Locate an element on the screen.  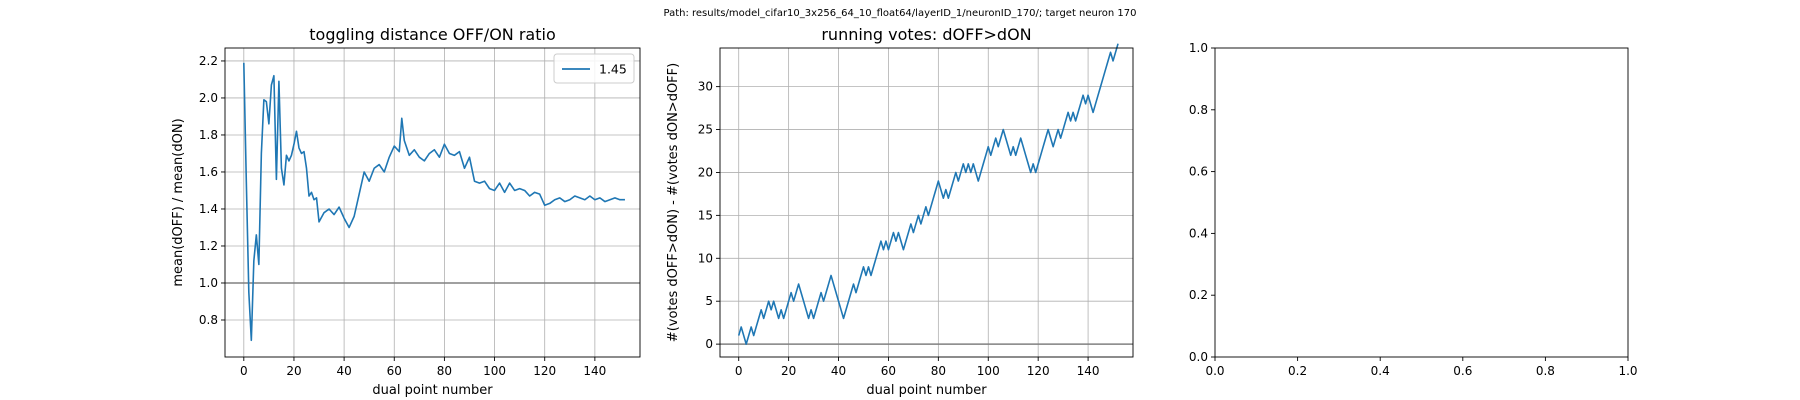
x-tick-label: 0.8 is located at coordinates (1545, 371).